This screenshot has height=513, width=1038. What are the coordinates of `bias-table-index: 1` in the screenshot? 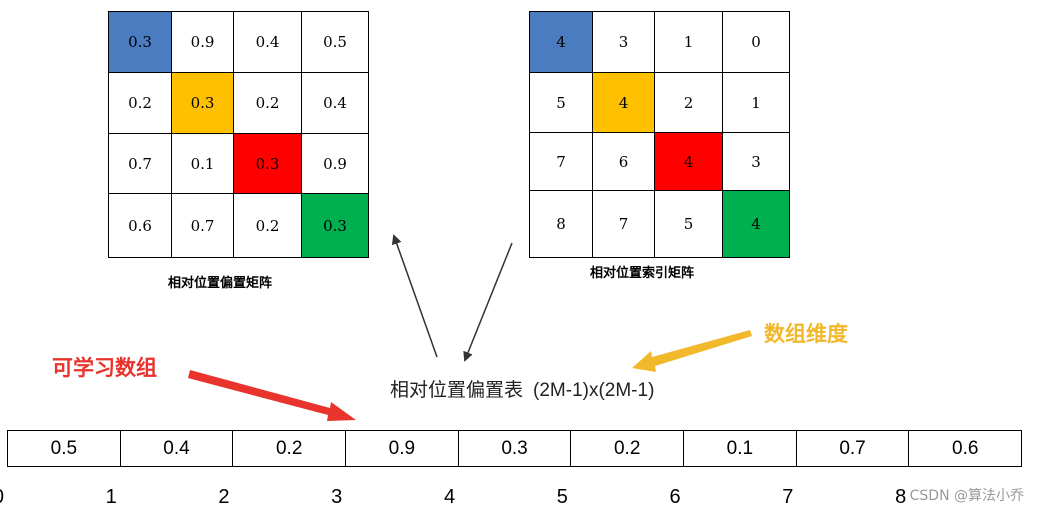 It's located at (111, 497).